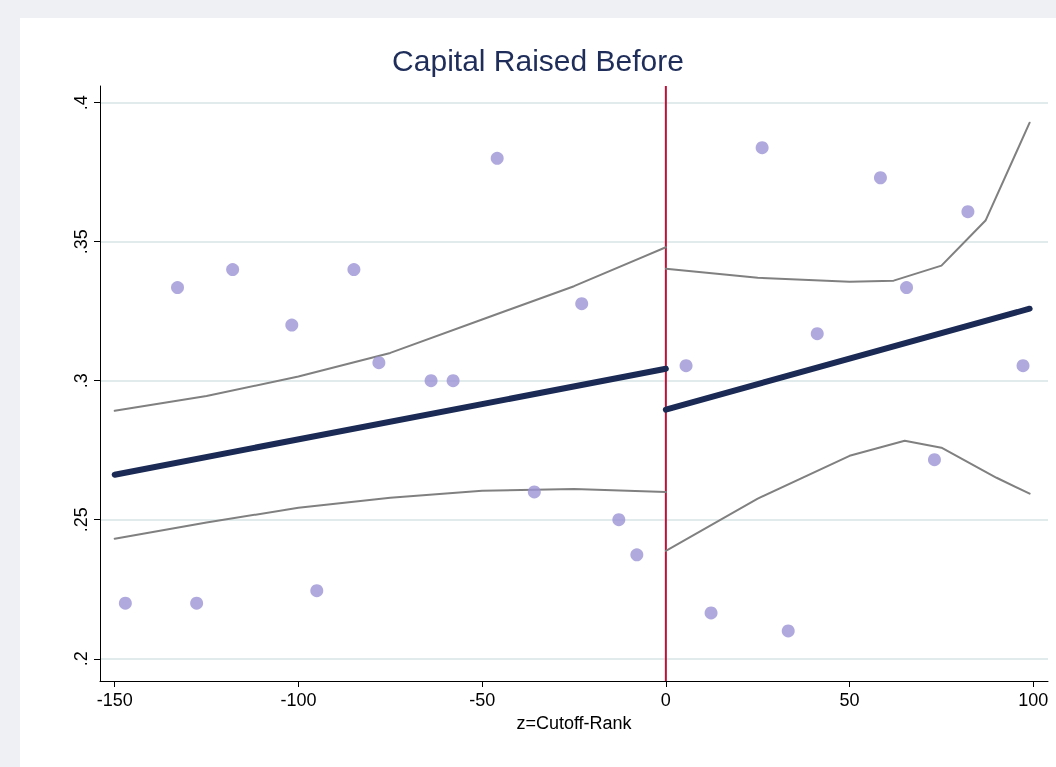 The height and width of the screenshot is (767, 1056). Describe the element at coordinates (81, 520) in the screenshot. I see `y-tick-label: .25` at that location.